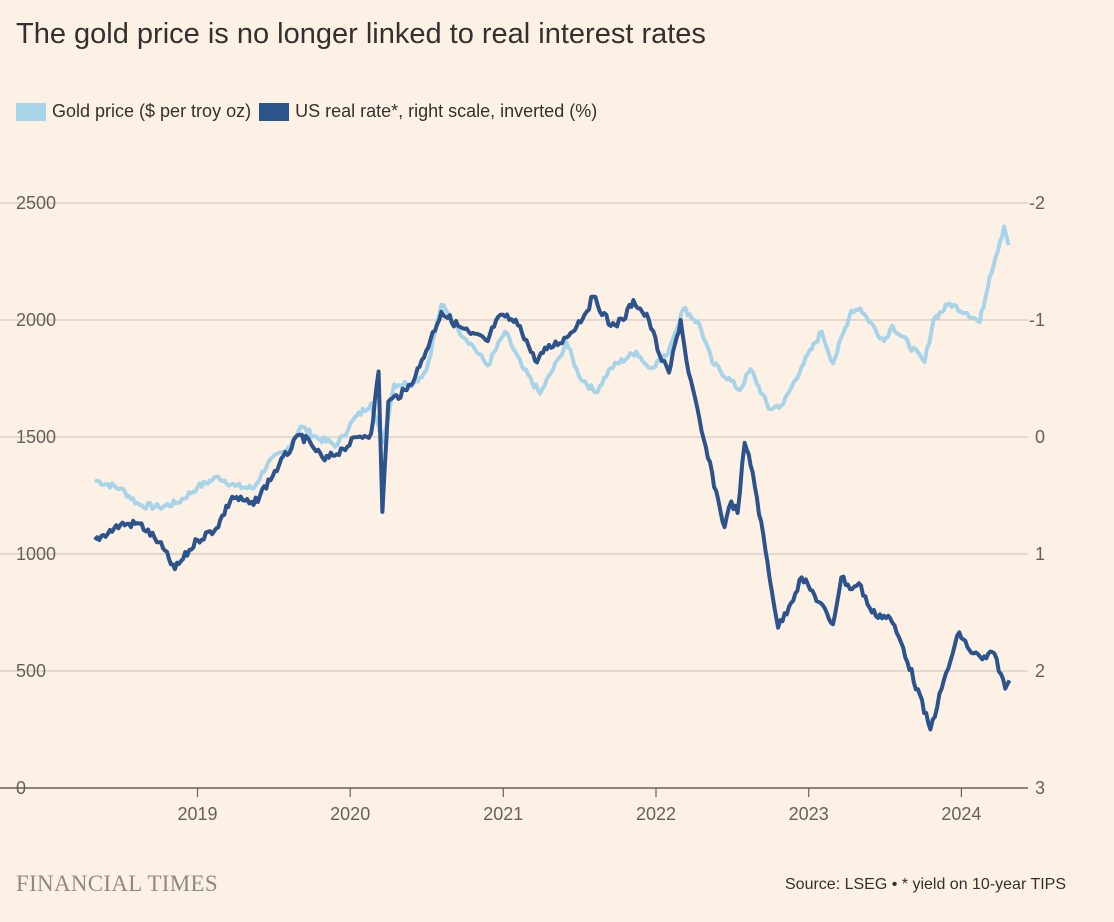 The height and width of the screenshot is (922, 1114). I want to click on y-right-tick-label: -1, so click(1037, 320).